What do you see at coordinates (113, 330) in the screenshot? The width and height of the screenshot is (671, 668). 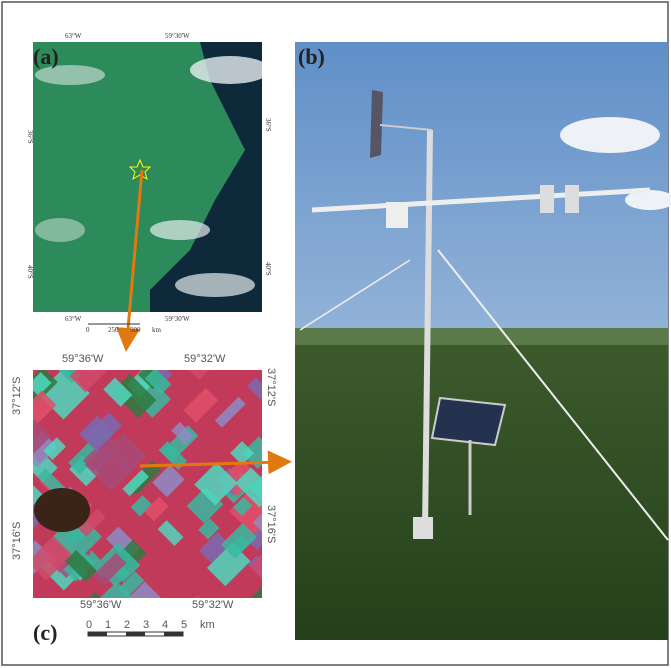 I see `scale-label: 250` at bounding box center [113, 330].